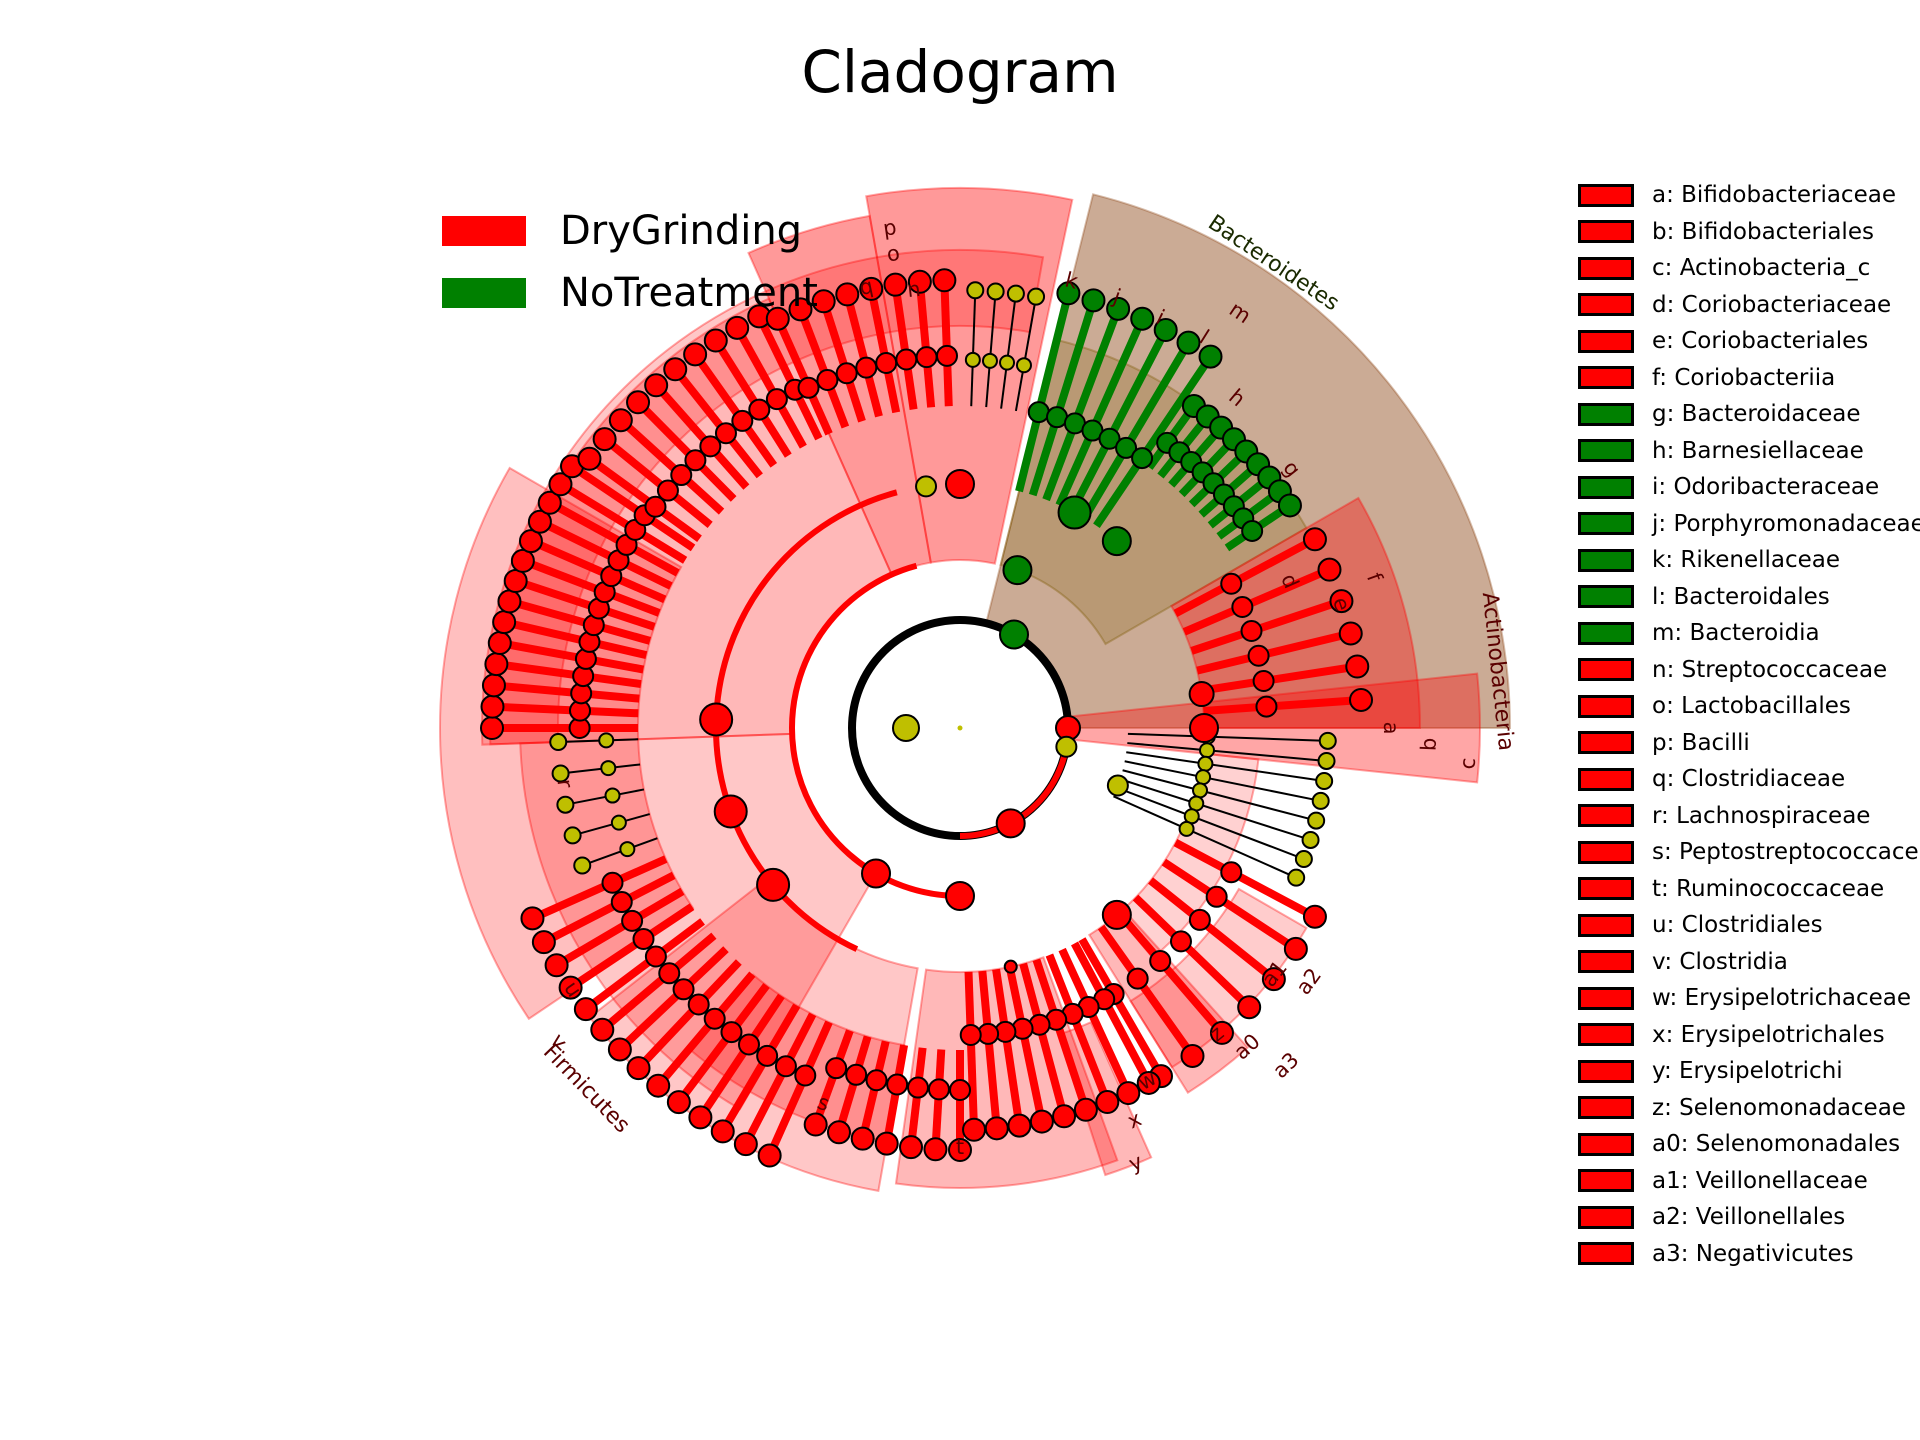  I want to click on clade-legend-label: q: Clostridiaceae, so click(1749, 779).